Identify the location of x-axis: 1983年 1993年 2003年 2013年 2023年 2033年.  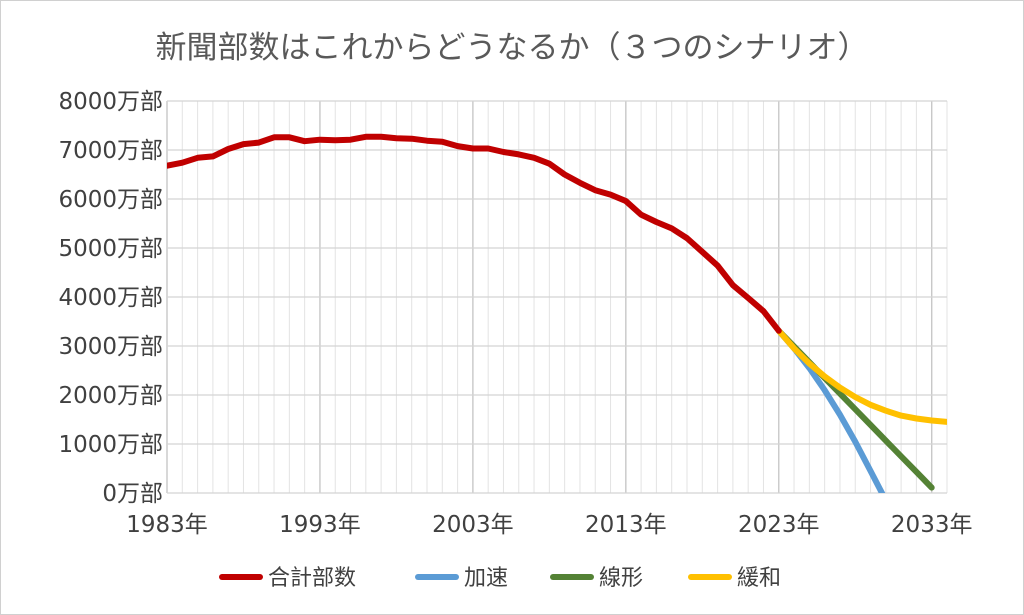
(549, 525).